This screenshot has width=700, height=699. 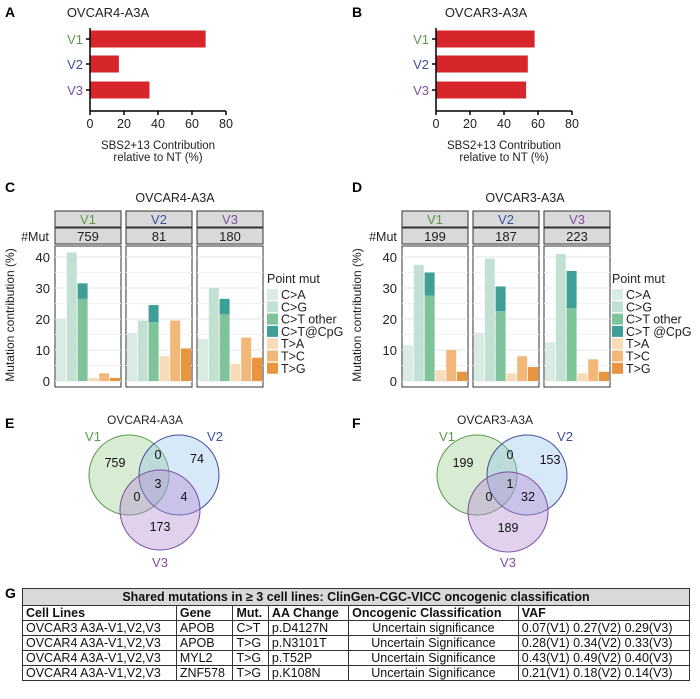 I want to click on legend-label: C>T other, so click(x=309, y=320).